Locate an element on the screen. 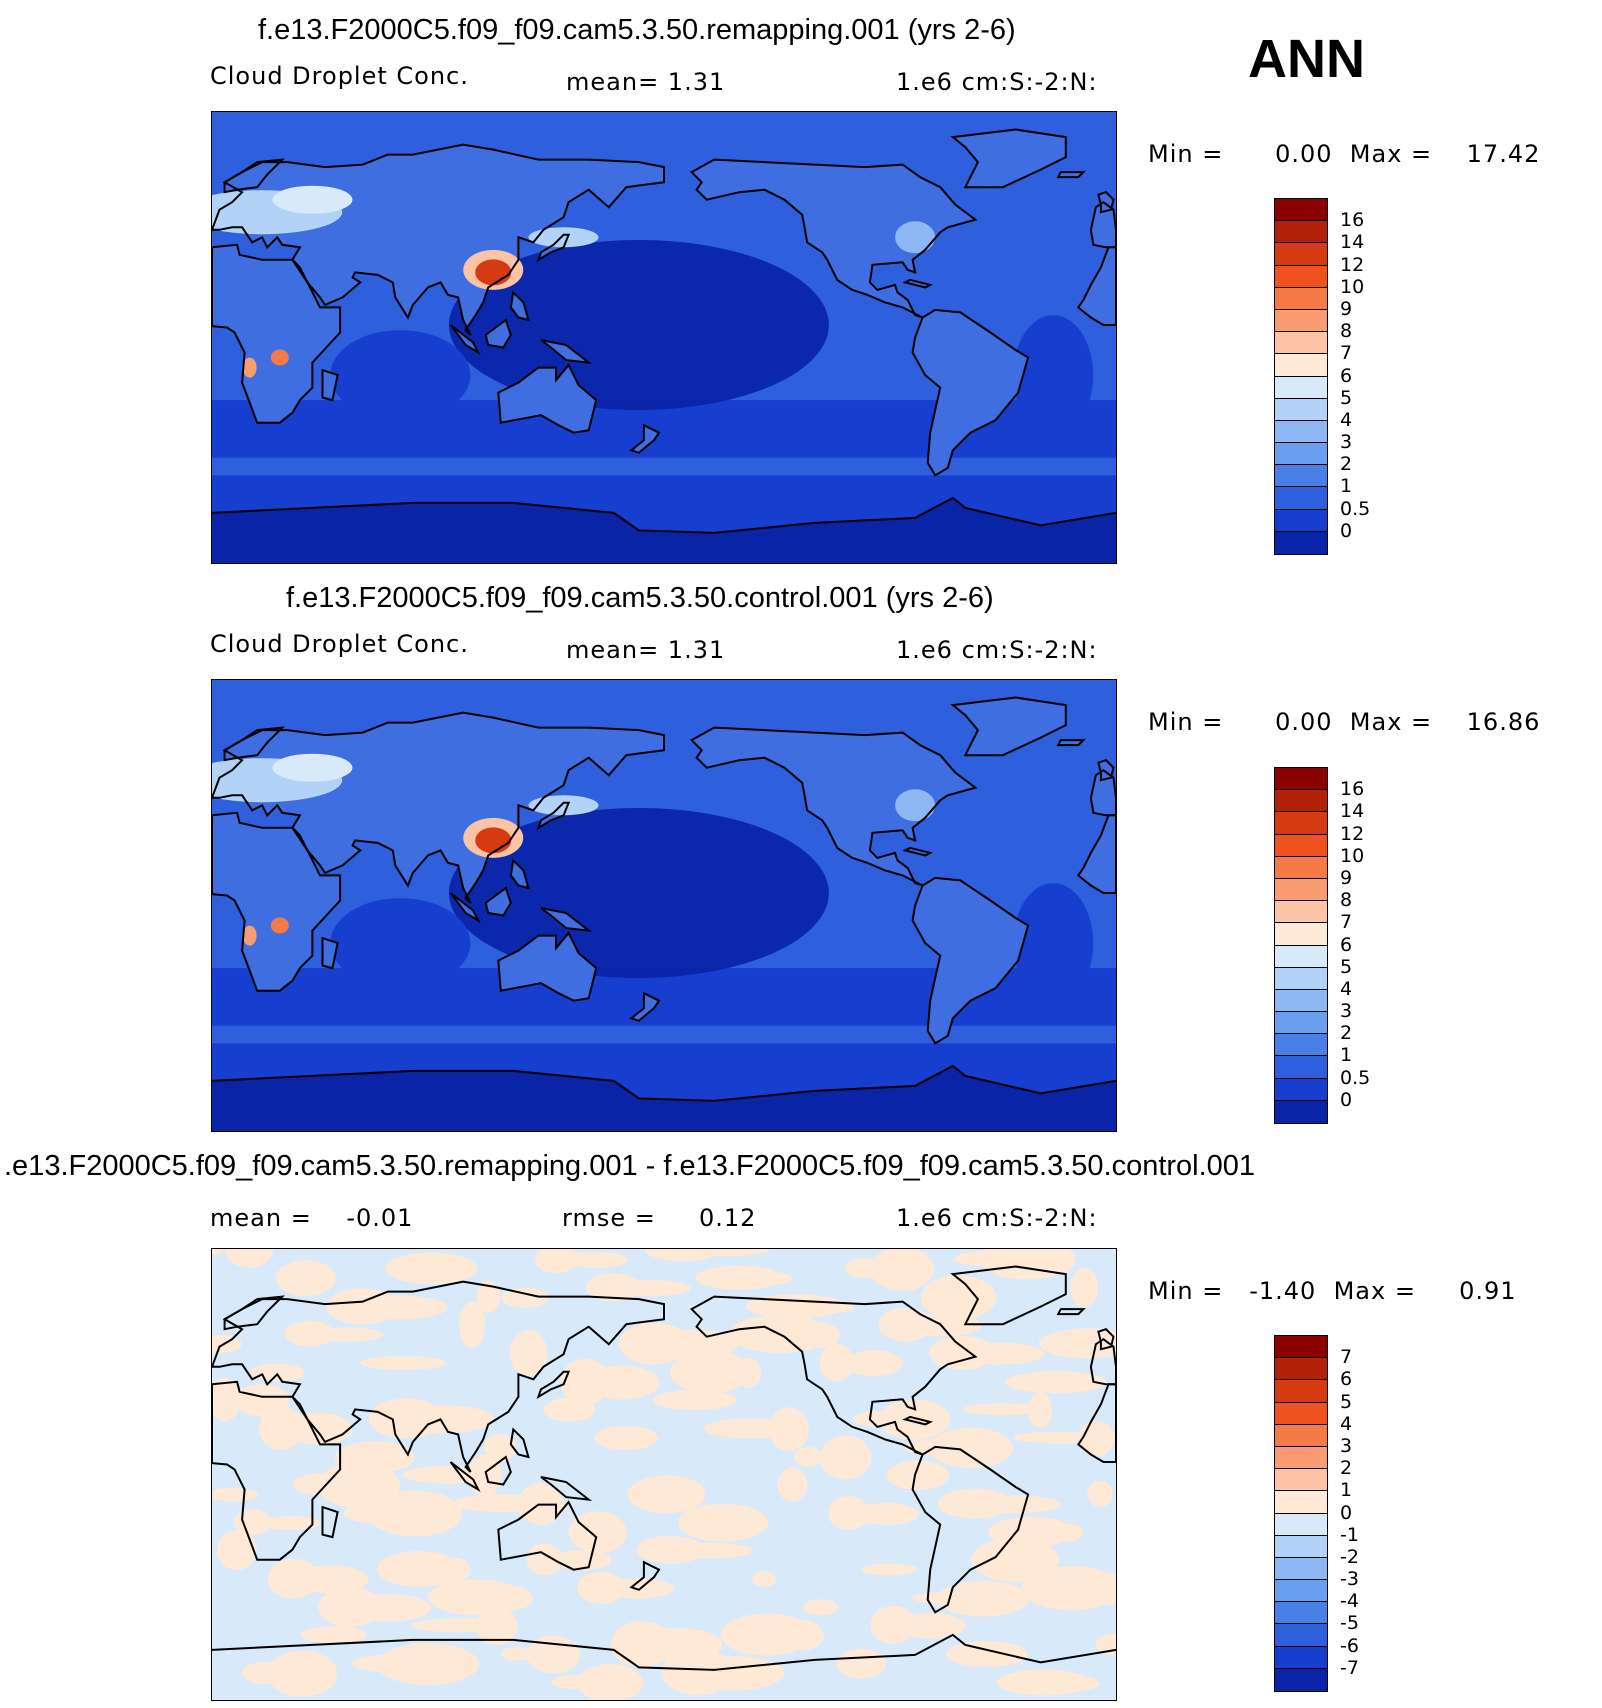 This screenshot has width=1602, height=1708. panel-2-units: 1.e6 cm:S:-2:N: is located at coordinates (997, 650).